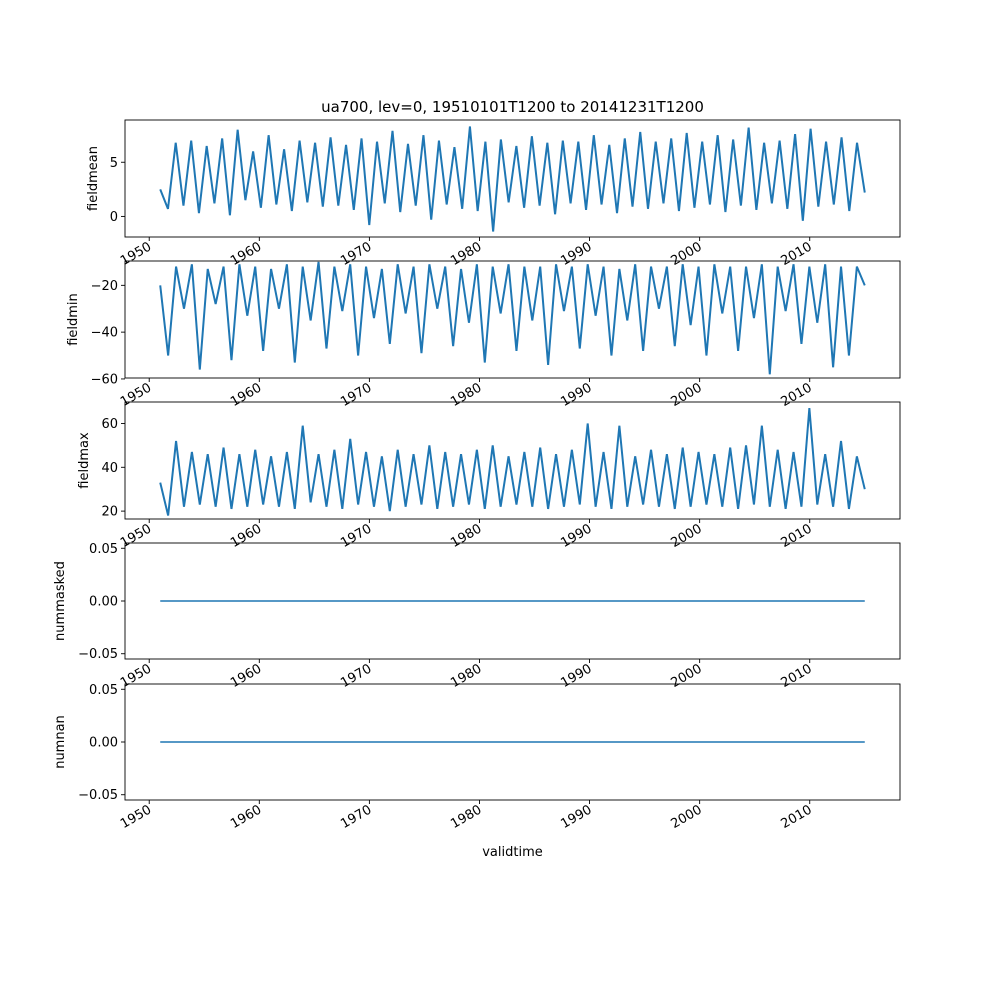 The height and width of the screenshot is (1000, 1000). What do you see at coordinates (84, 460) in the screenshot?
I see `y-axis-label: fieldmax` at bounding box center [84, 460].